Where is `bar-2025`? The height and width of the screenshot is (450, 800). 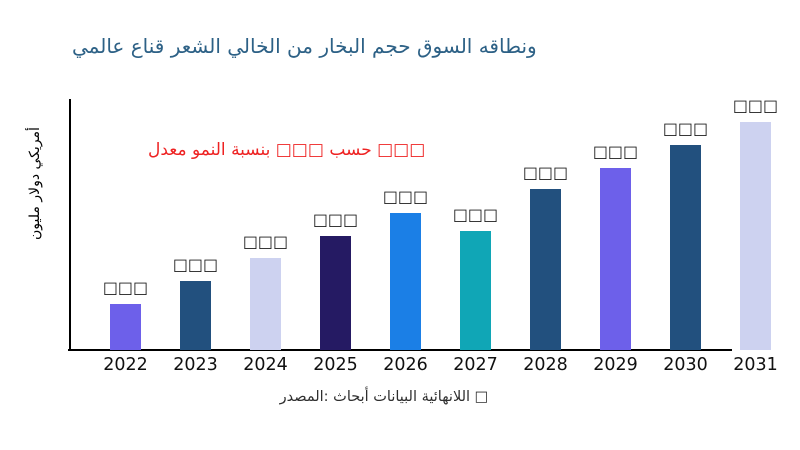
bar-2025 is located at coordinates (335, 293).